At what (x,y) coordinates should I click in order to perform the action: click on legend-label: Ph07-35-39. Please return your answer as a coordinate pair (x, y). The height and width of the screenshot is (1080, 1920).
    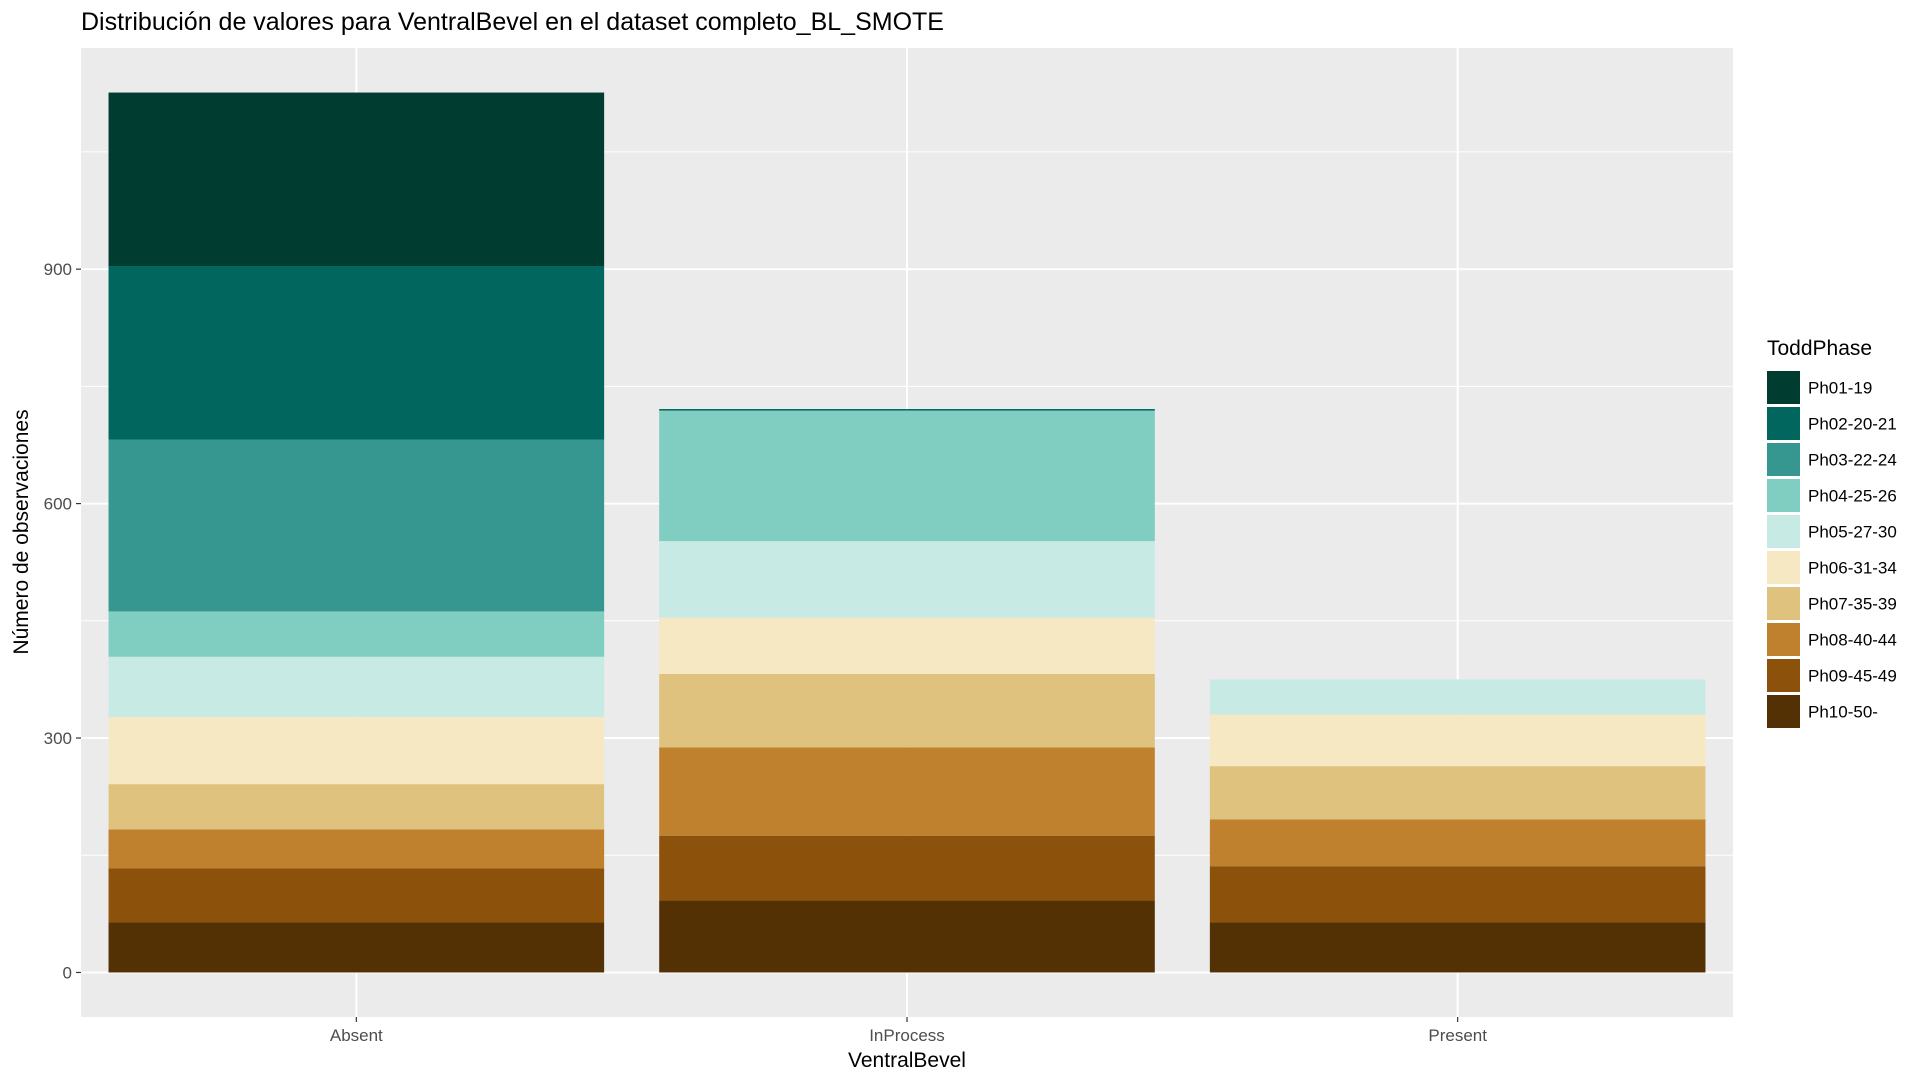
    Looking at the image, I should click on (1852, 604).